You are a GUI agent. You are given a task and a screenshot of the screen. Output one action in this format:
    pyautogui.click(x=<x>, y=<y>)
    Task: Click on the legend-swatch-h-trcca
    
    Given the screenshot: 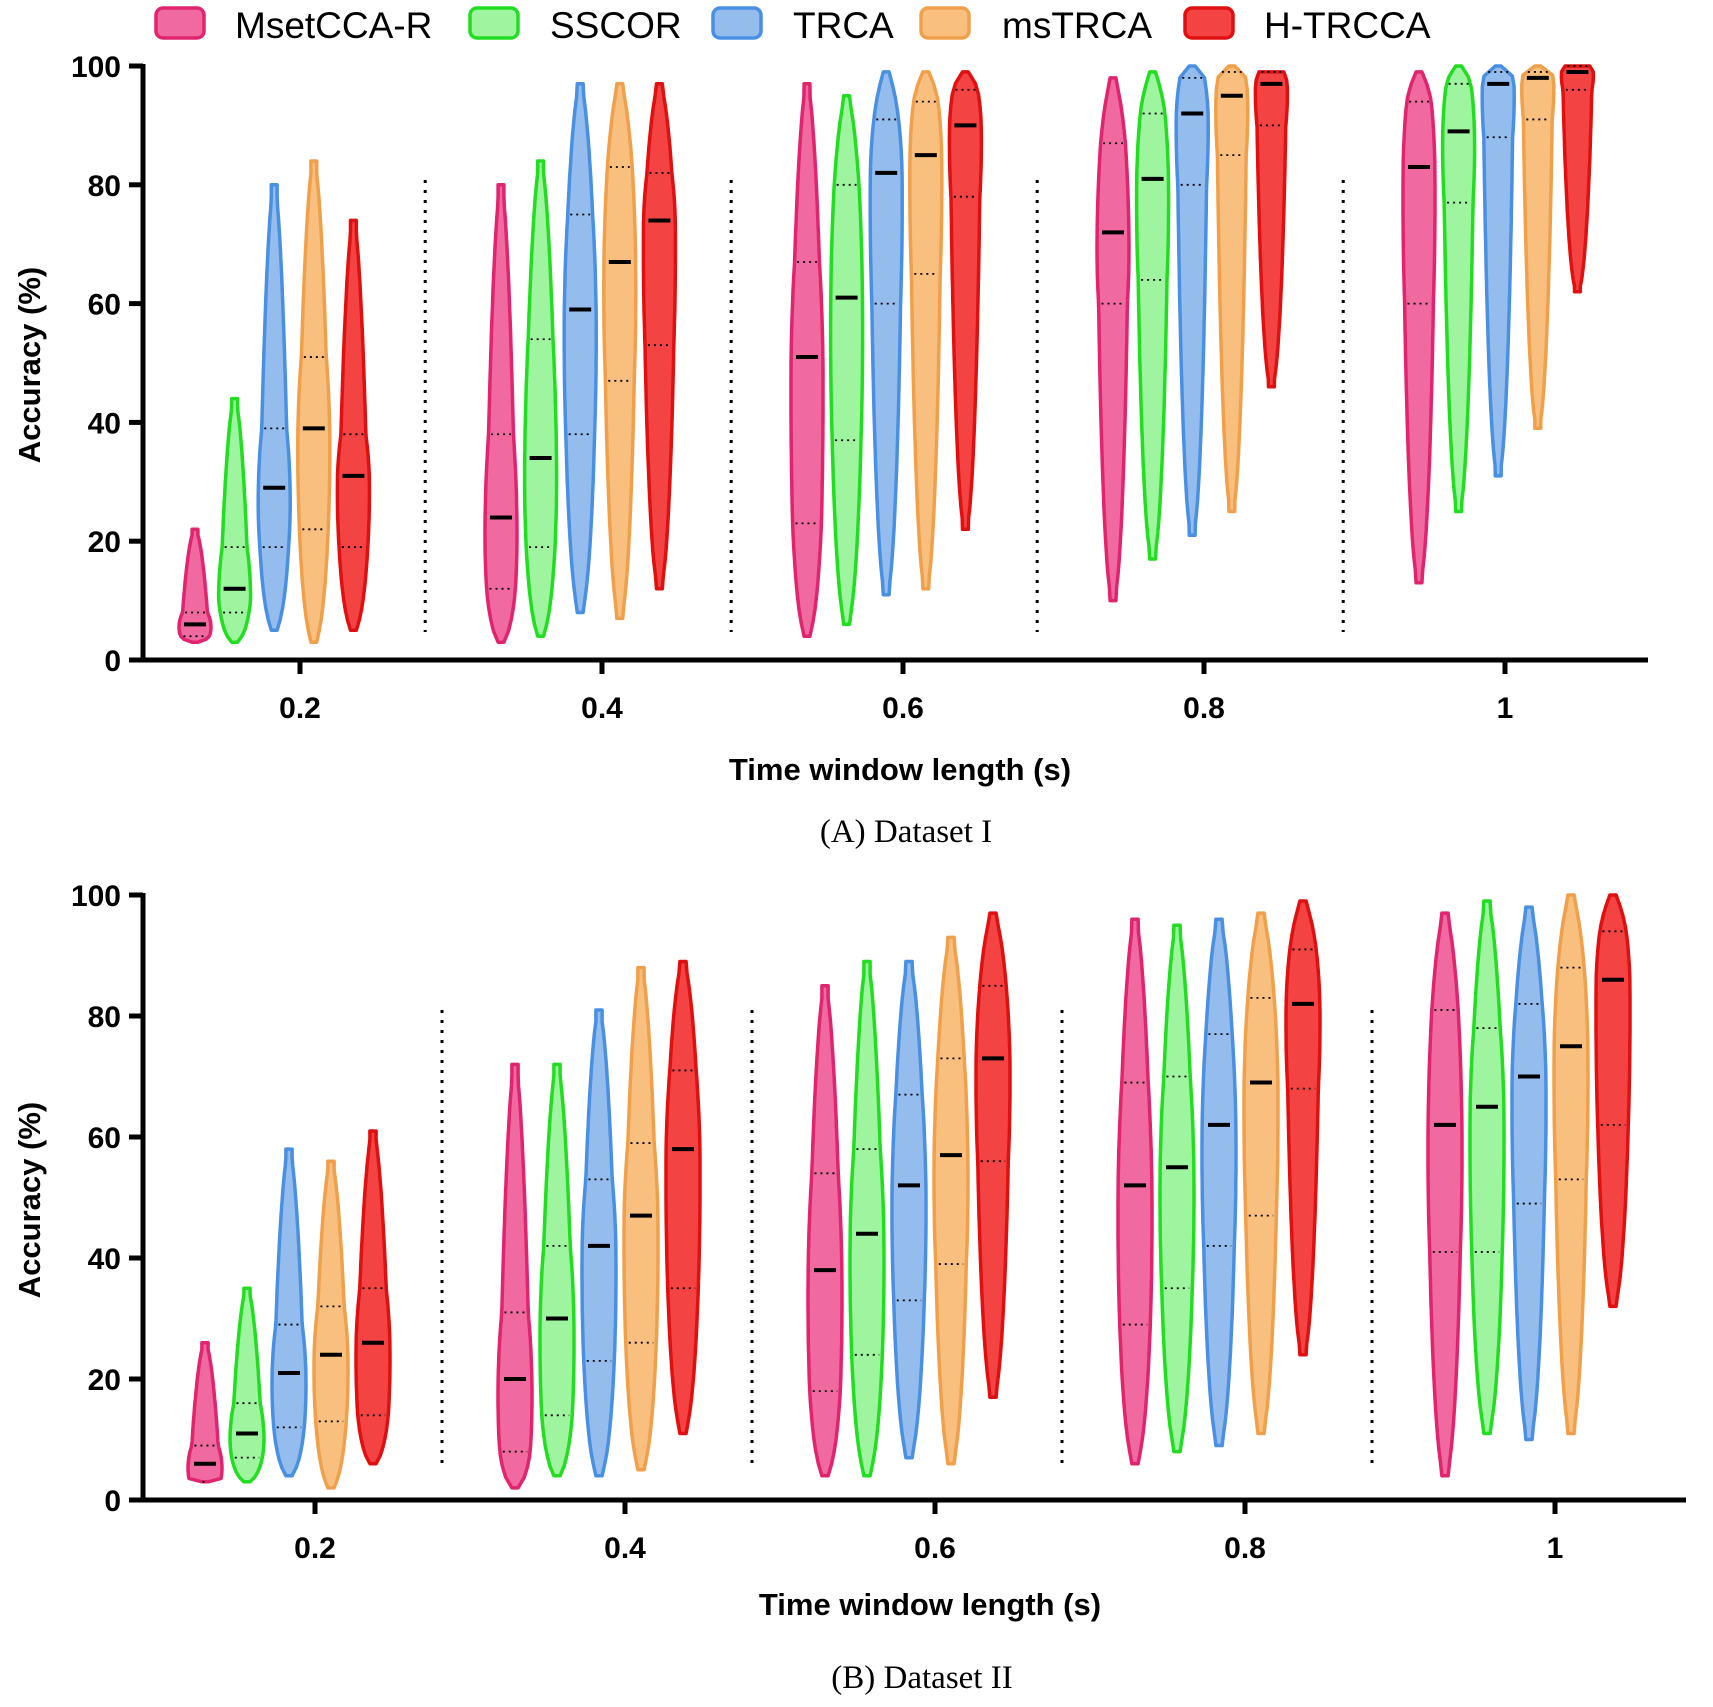 What is the action you would take?
    pyautogui.click(x=1209, y=23)
    